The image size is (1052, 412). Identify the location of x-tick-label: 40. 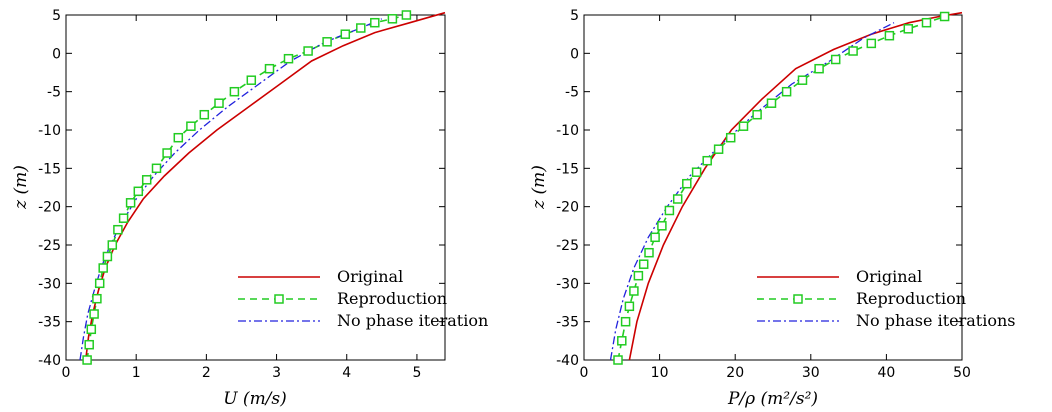
(886, 373).